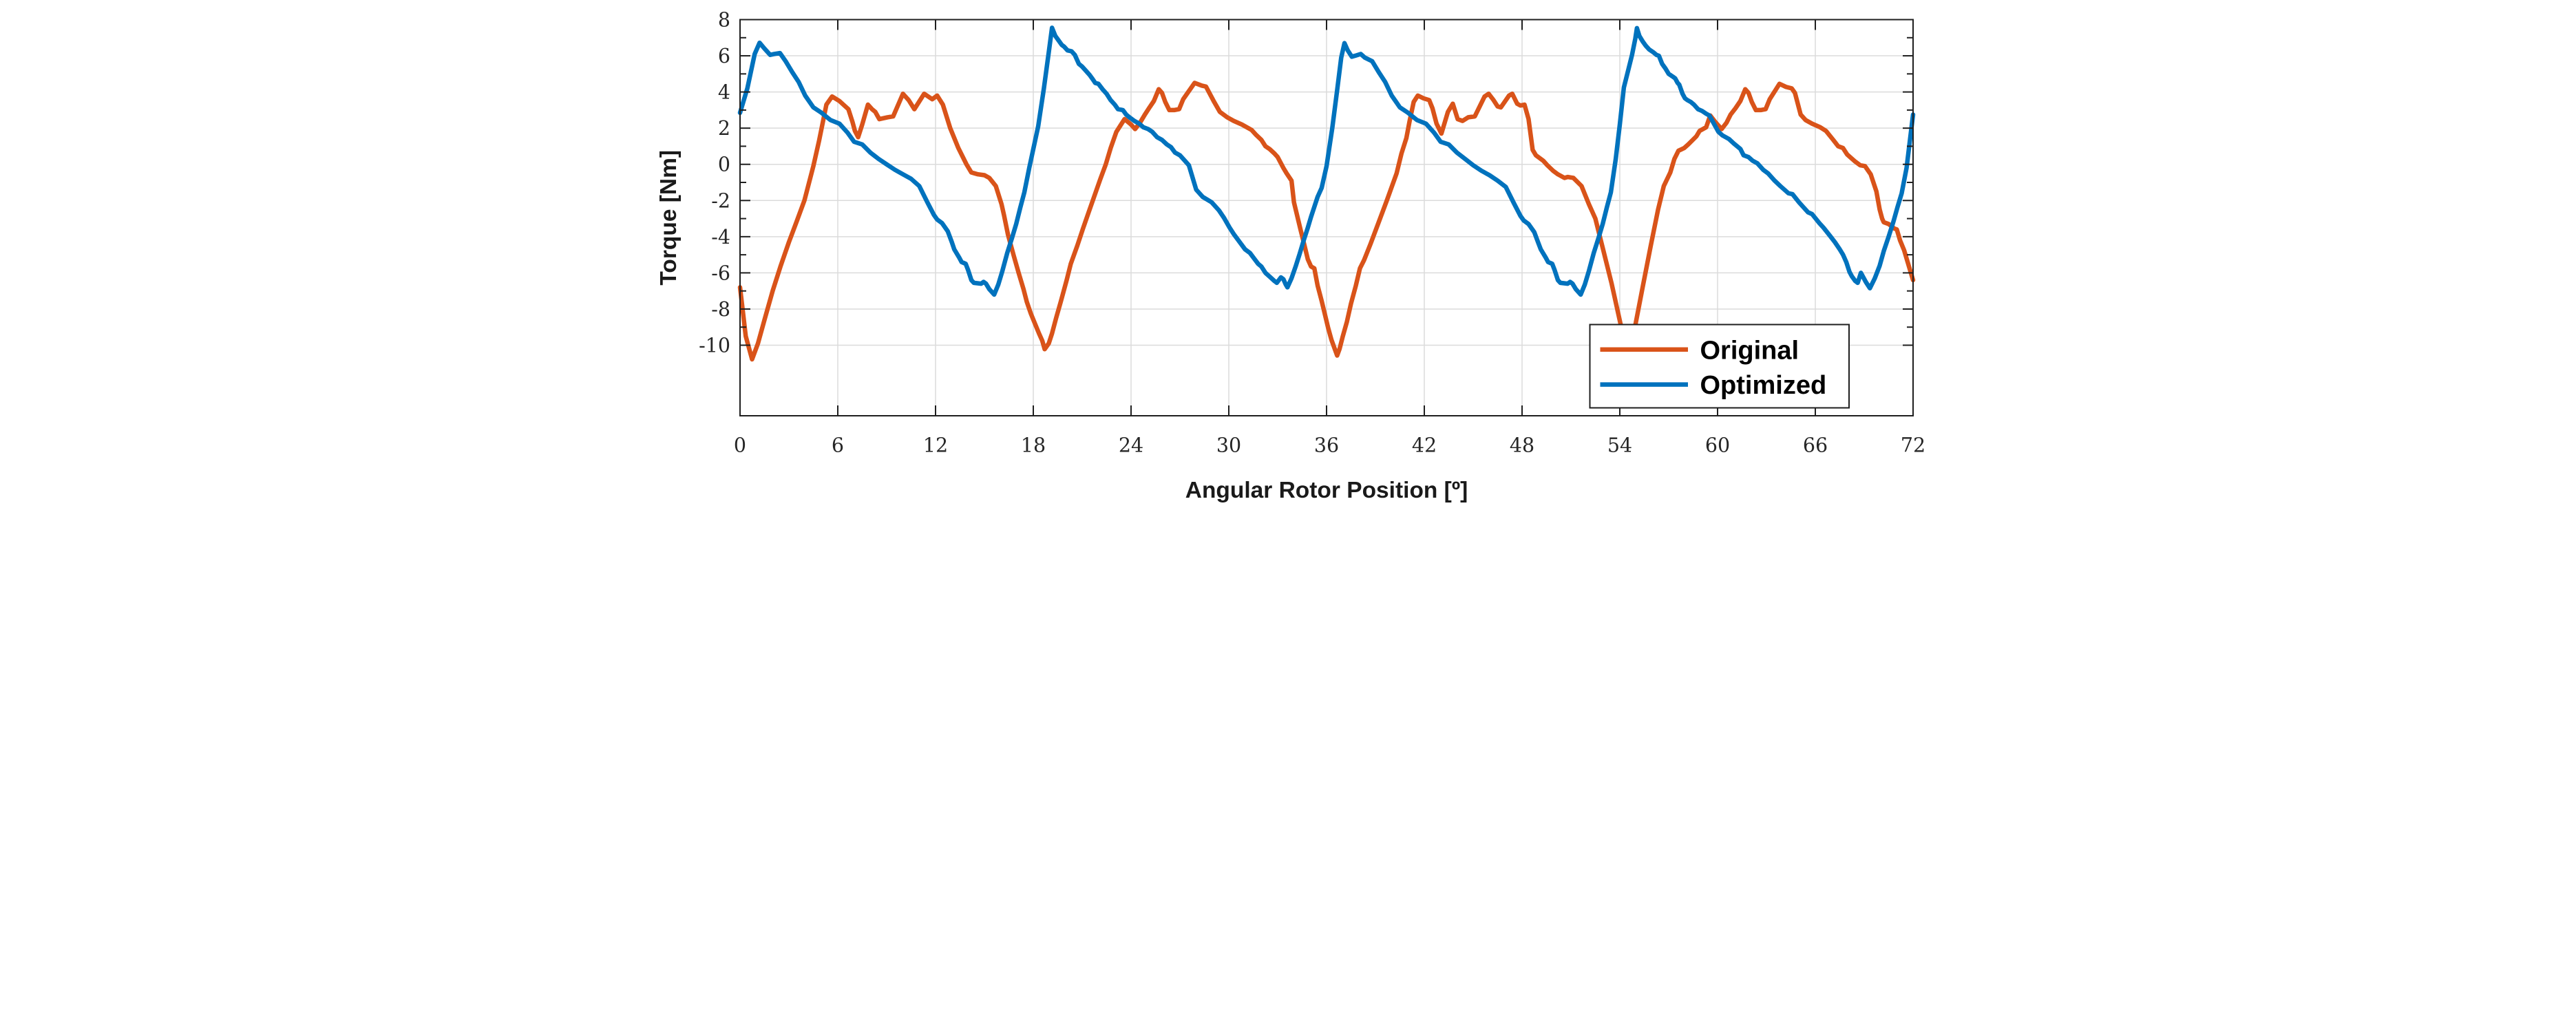 This screenshot has height=1016, width=2576. I want to click on x-tick-label: 18, so click(1033, 445).